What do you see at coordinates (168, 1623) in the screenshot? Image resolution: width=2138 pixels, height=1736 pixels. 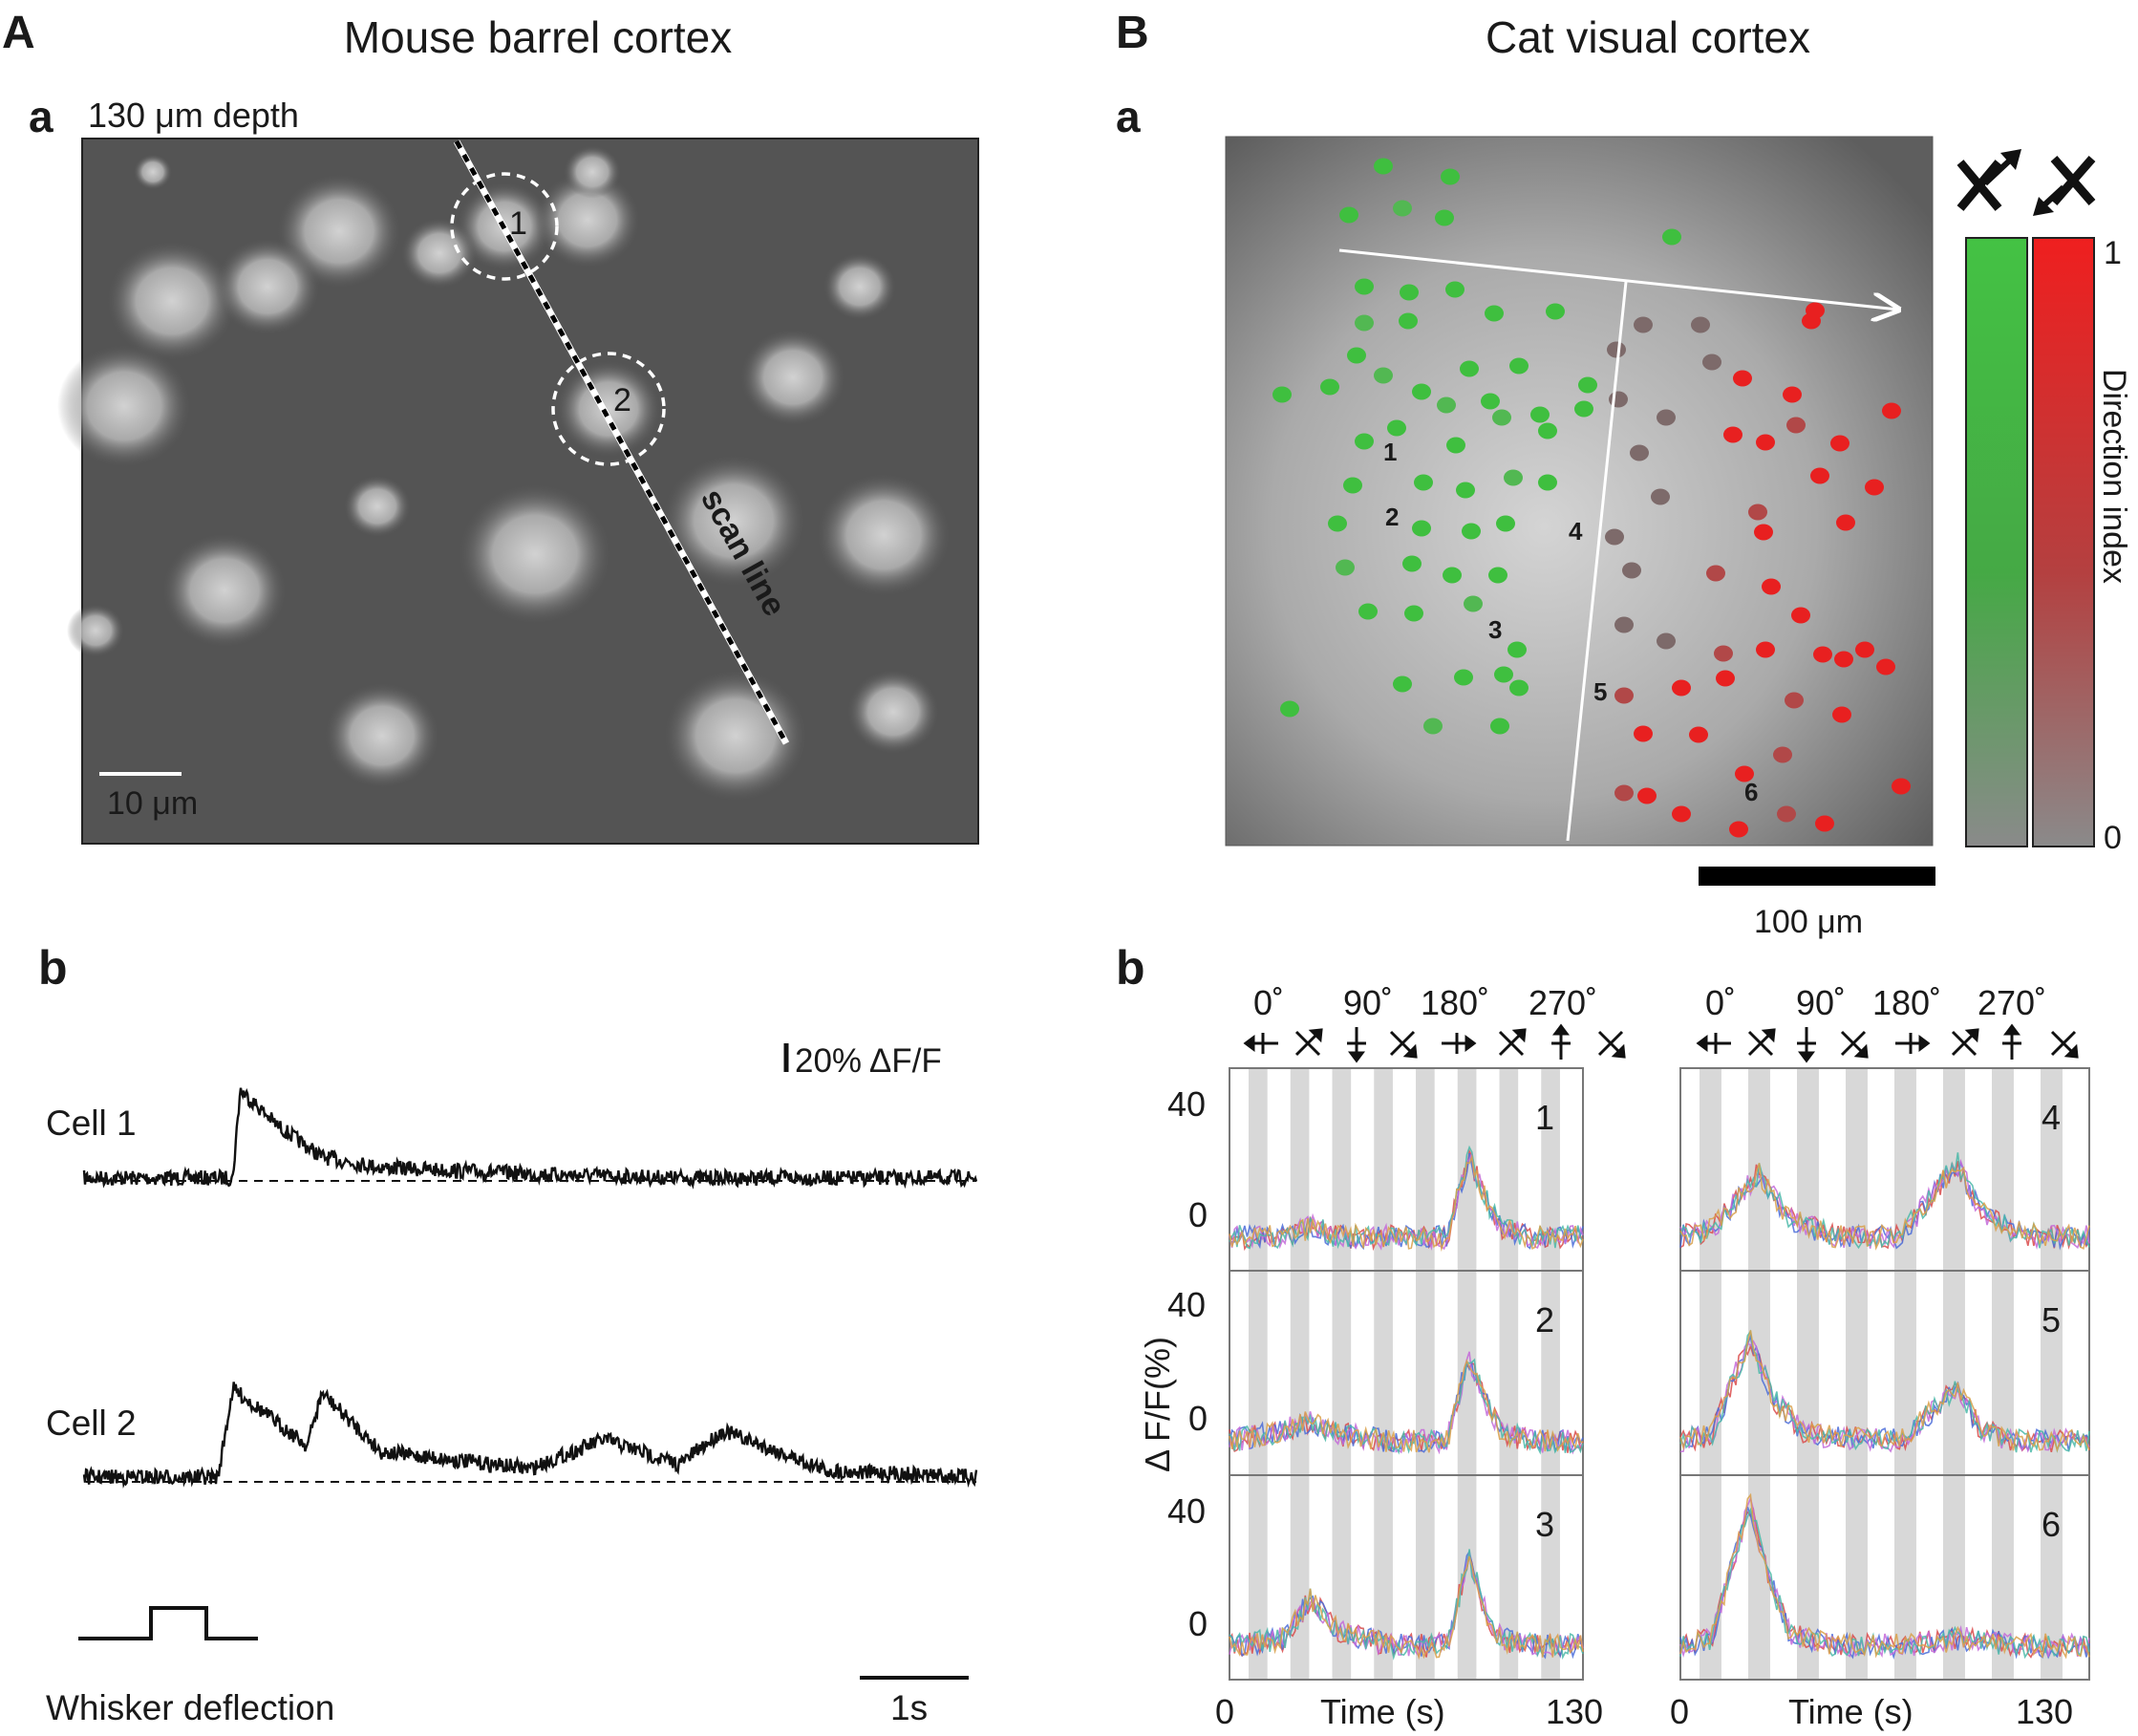 I see `whisker-stimulus-trace` at bounding box center [168, 1623].